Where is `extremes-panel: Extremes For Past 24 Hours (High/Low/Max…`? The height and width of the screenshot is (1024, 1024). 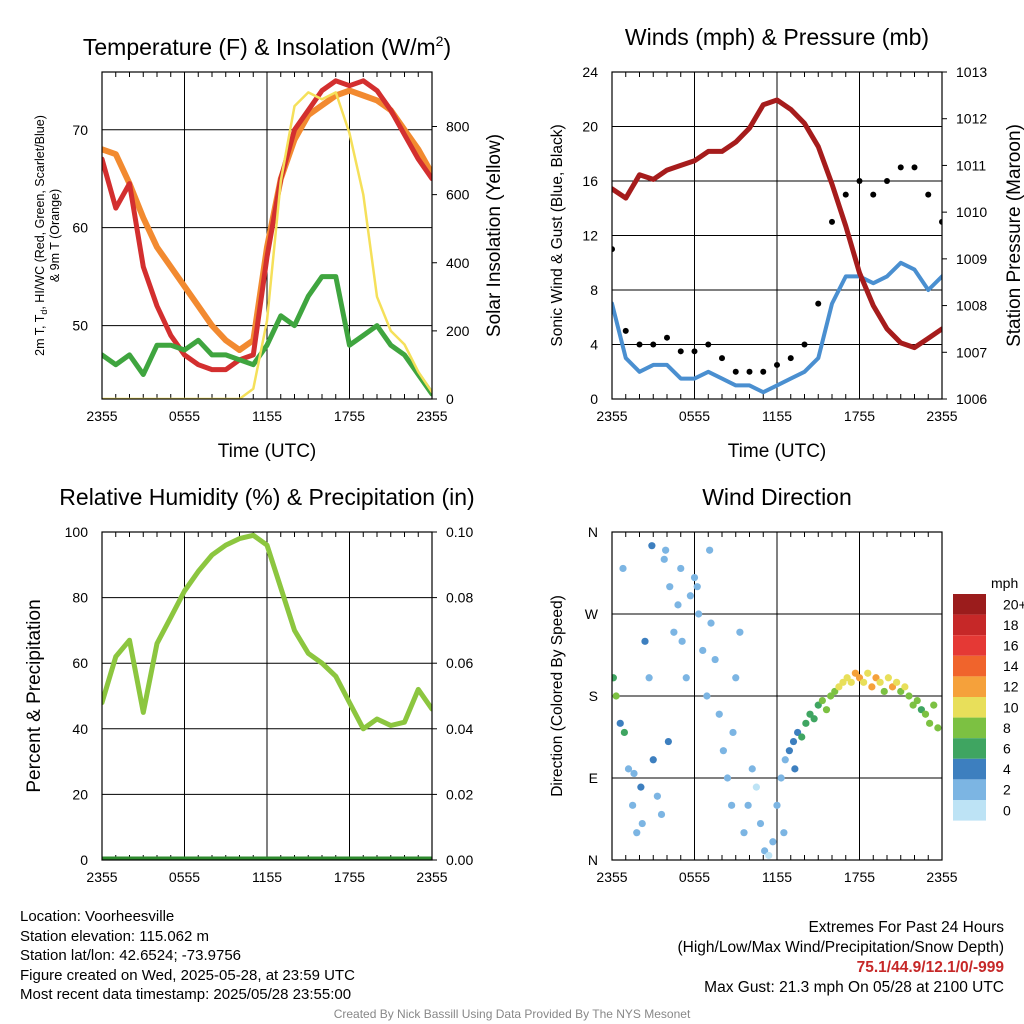 extremes-panel: Extremes For Past 24 Hours (High/Low/Max… is located at coordinates (841, 958).